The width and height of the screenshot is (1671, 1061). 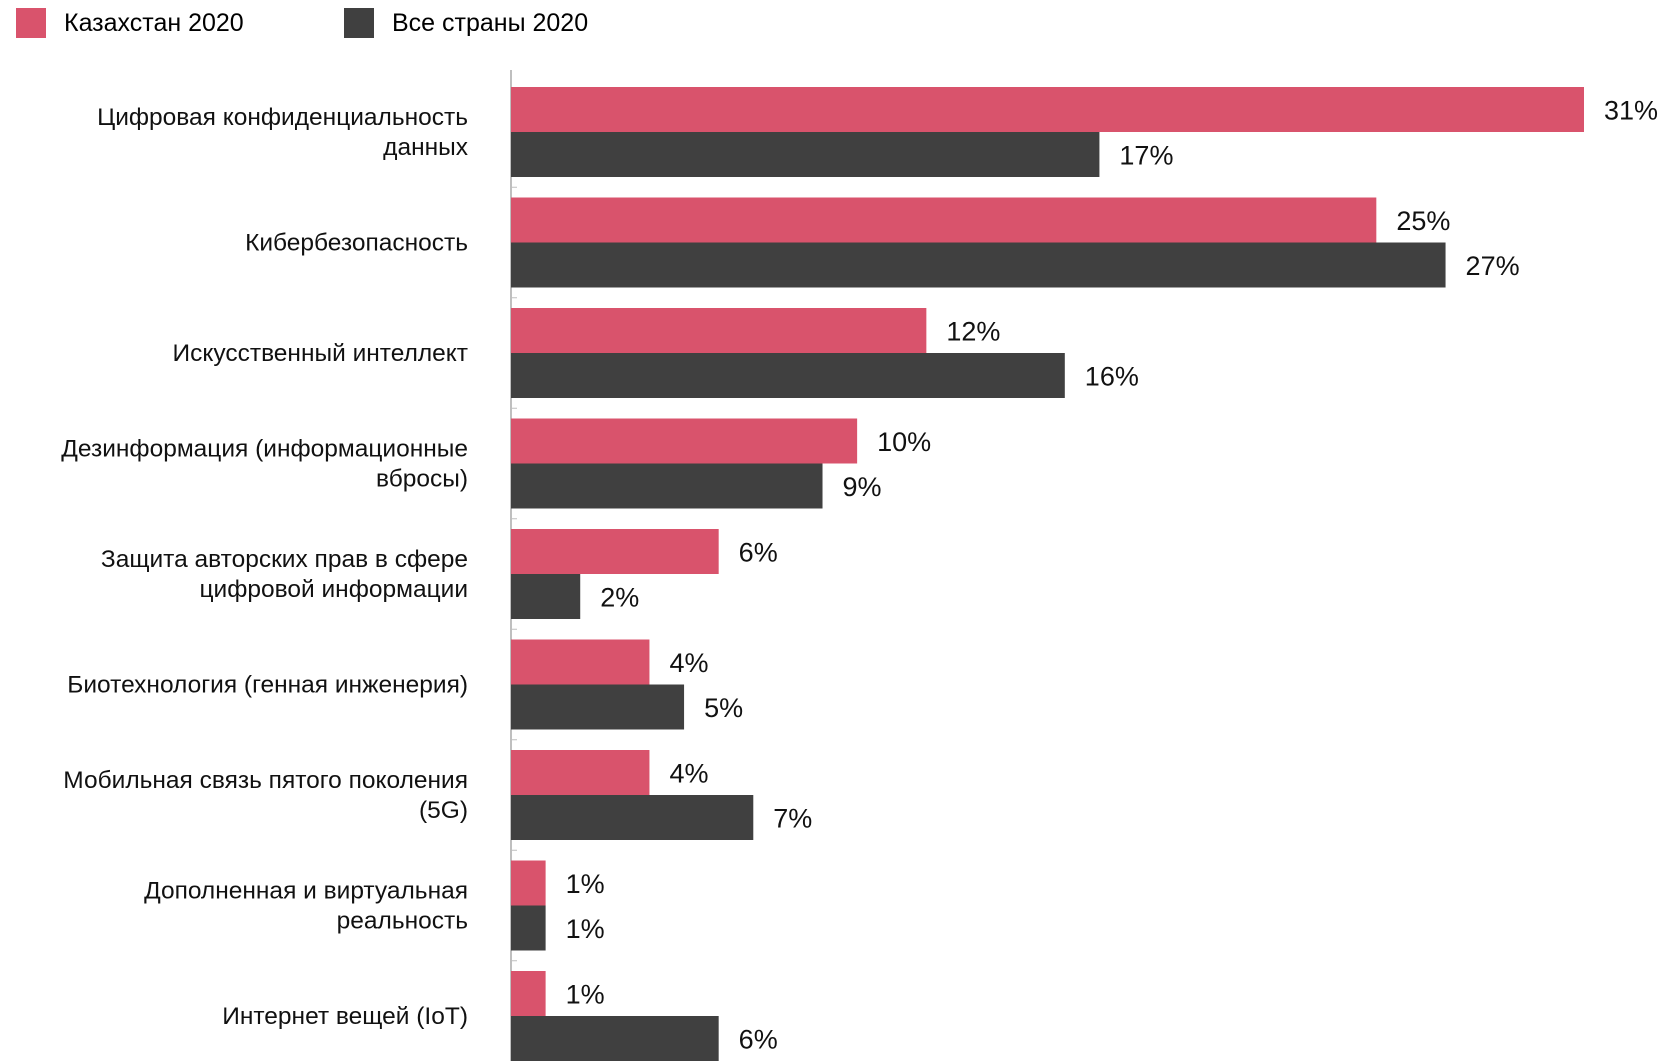 What do you see at coordinates (422, 479) in the screenshot?
I see `category-label: вбросы)` at bounding box center [422, 479].